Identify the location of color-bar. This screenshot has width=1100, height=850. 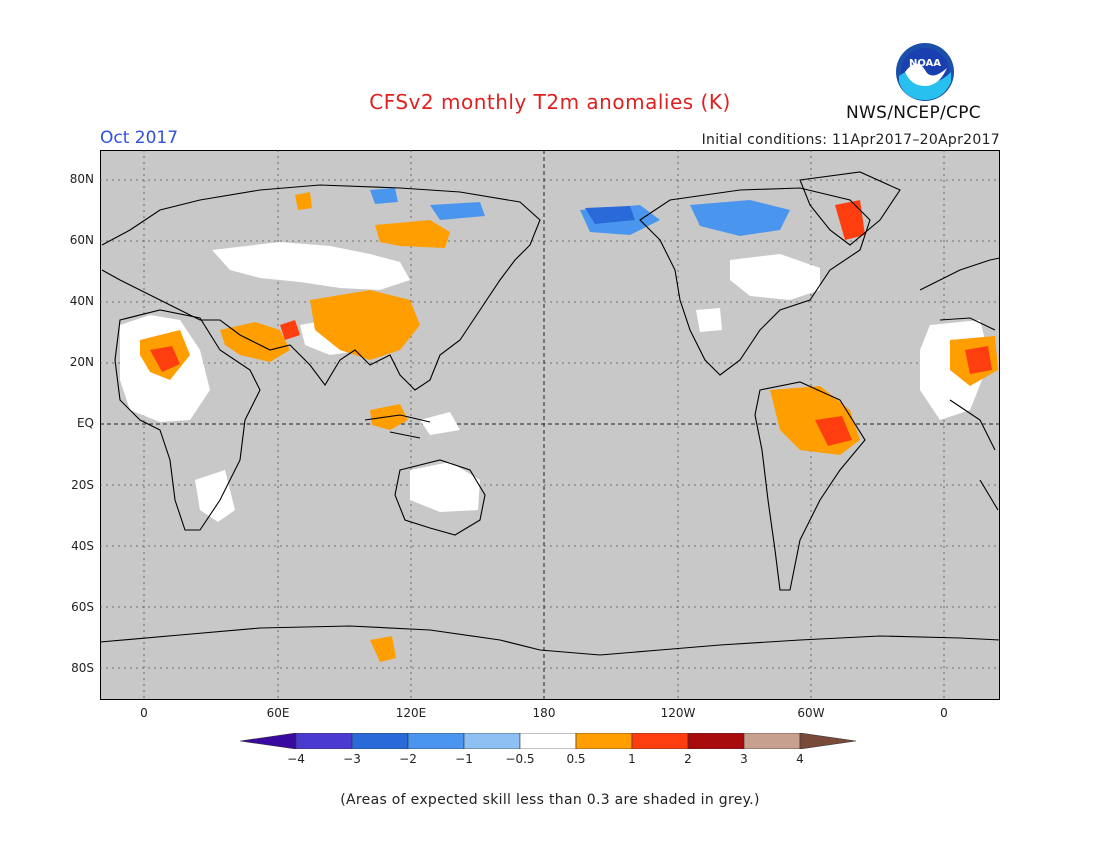
(548, 741).